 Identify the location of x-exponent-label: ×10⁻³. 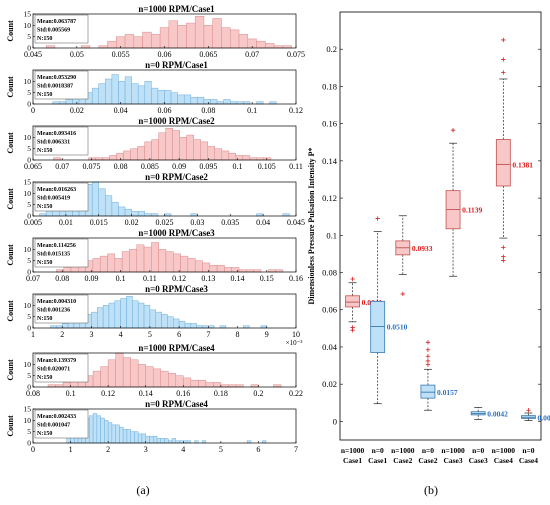
(294, 343).